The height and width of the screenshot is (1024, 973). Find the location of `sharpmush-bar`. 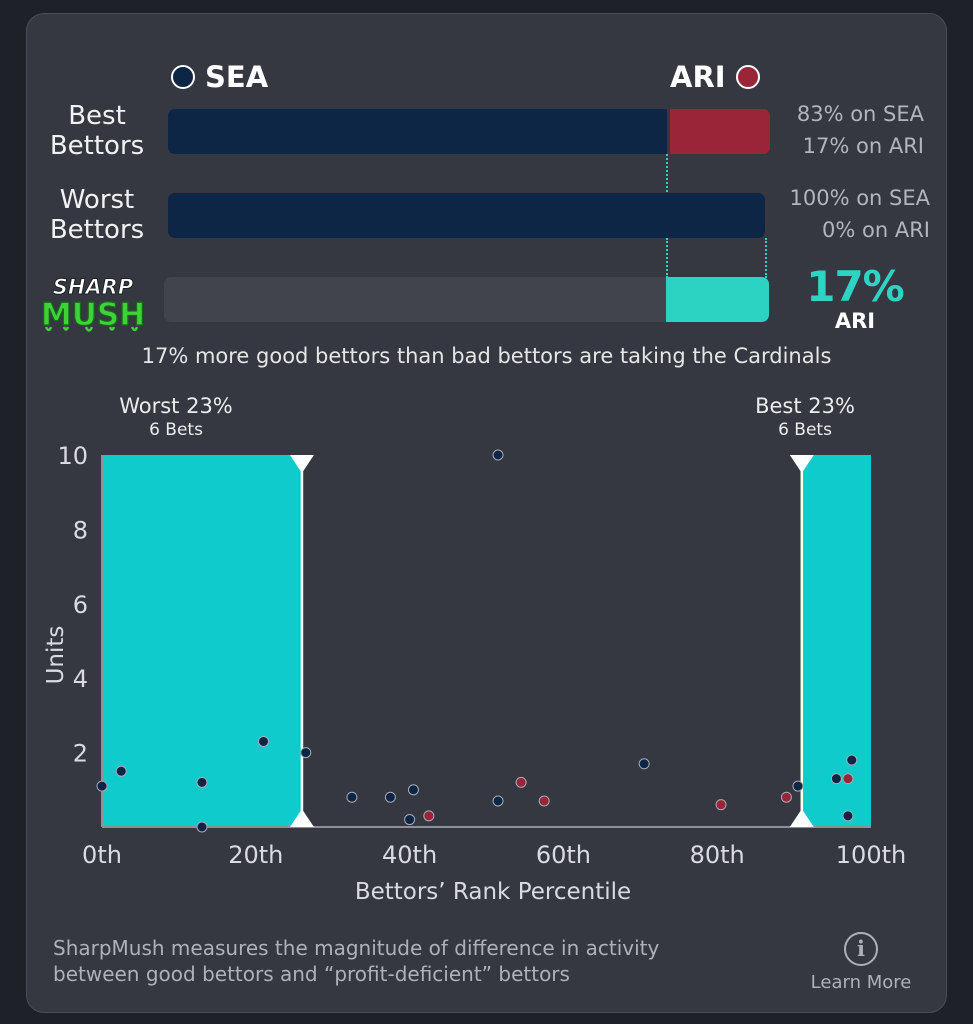

sharpmush-bar is located at coordinates (466, 299).